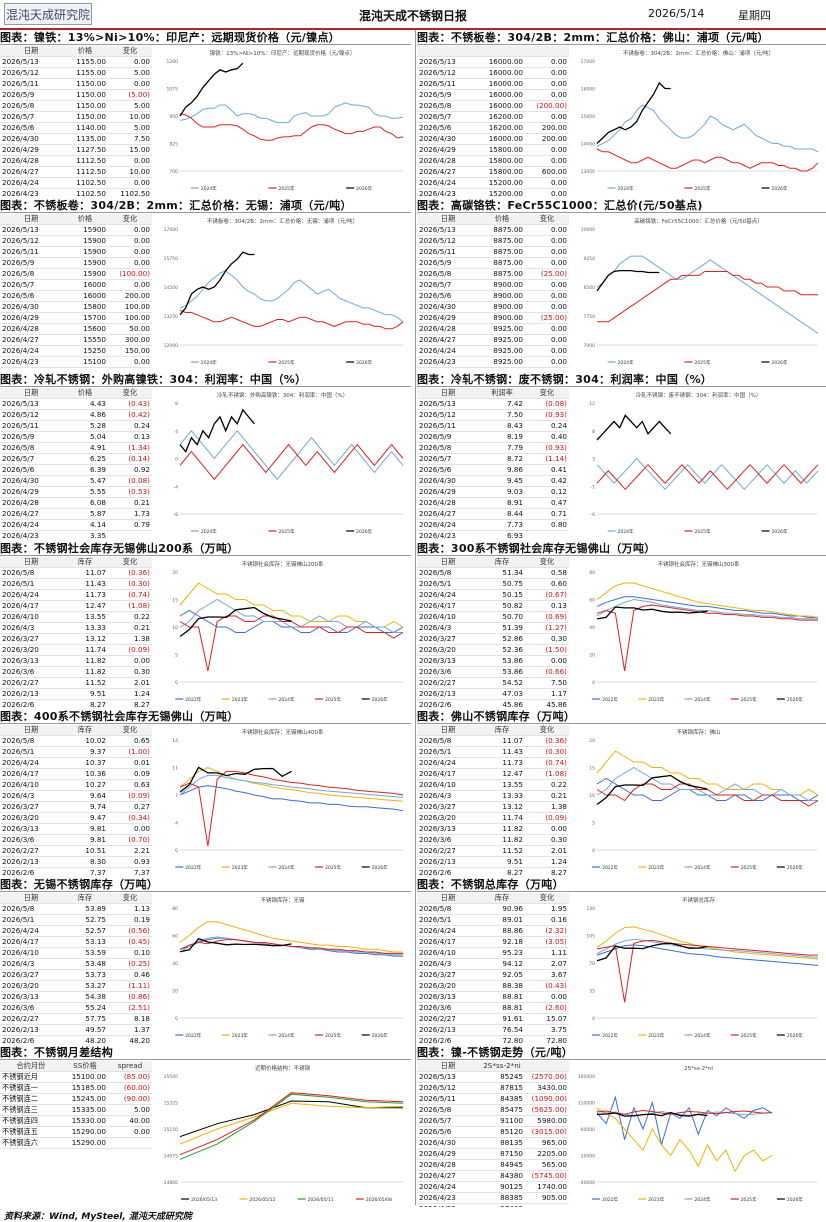 The height and width of the screenshot is (1222, 826). Describe the element at coordinates (502, 139) in the screenshot. I see `table-cell: 16000.00` at that location.